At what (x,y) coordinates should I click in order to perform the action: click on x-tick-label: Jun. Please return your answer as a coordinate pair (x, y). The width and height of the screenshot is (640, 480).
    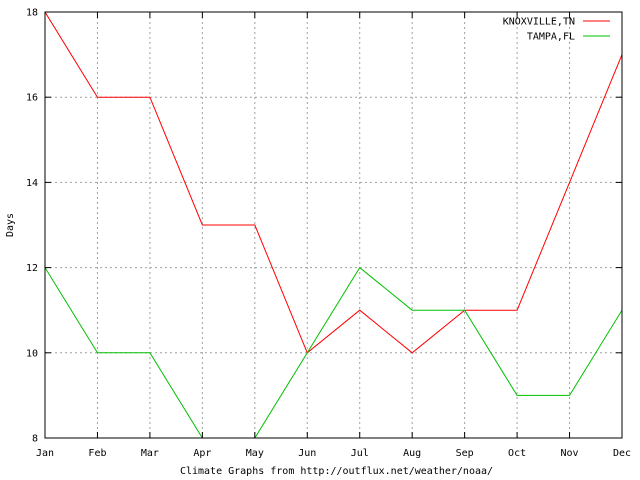
    Looking at the image, I should click on (307, 453).